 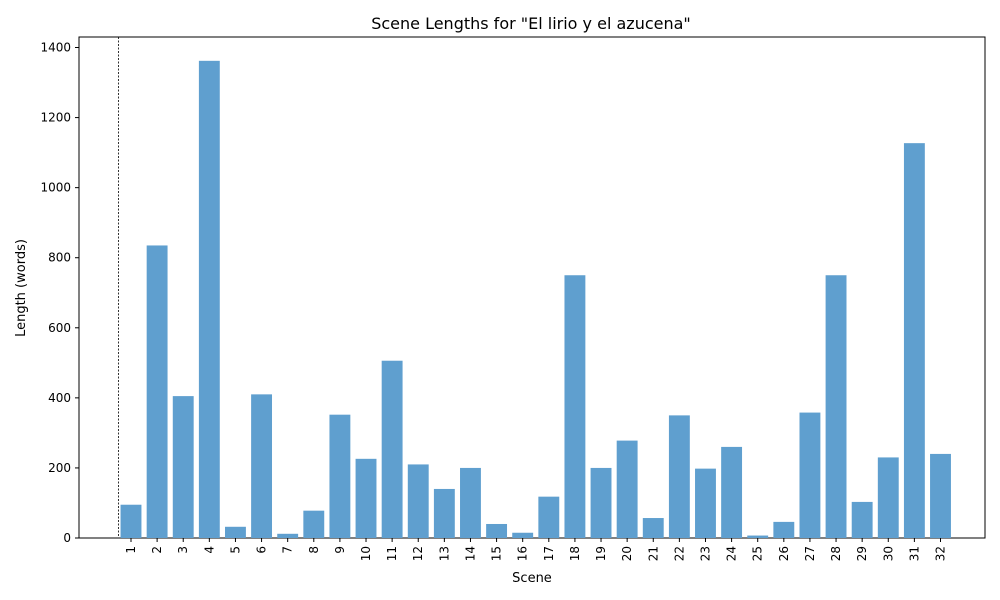 I want to click on x-tick-label: 18, so click(x=575, y=553).